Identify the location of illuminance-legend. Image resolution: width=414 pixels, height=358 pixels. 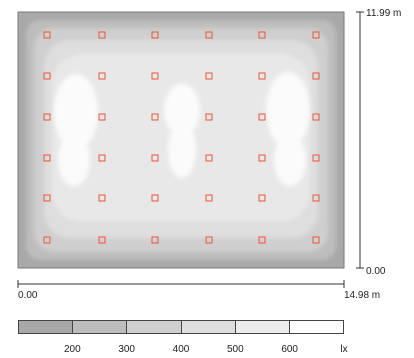
(181, 327).